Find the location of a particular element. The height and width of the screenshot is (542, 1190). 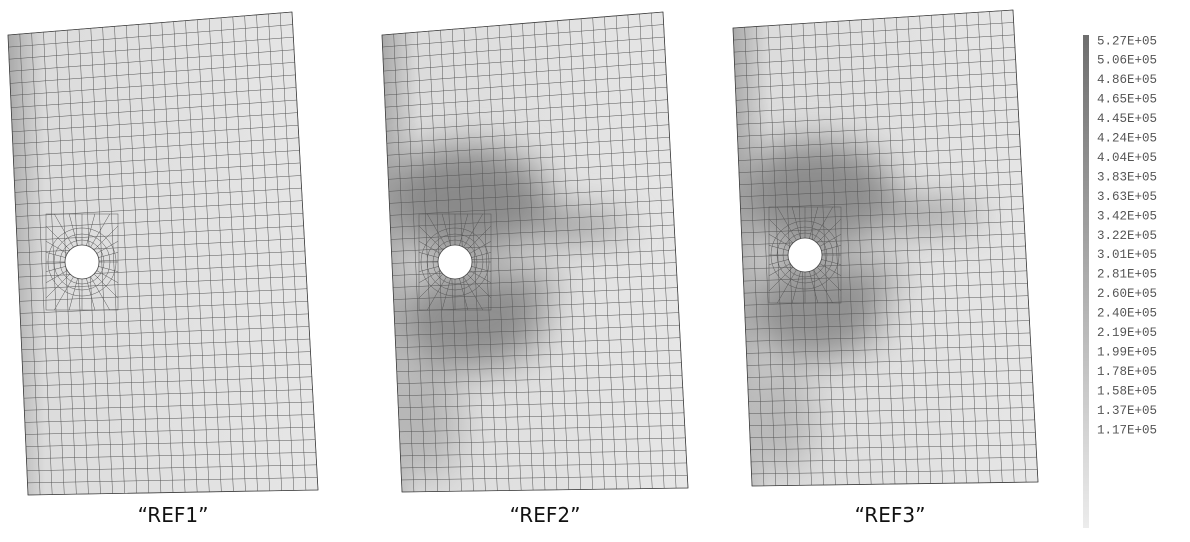

legend-label: 1.99E+05 is located at coordinates (1127, 352).